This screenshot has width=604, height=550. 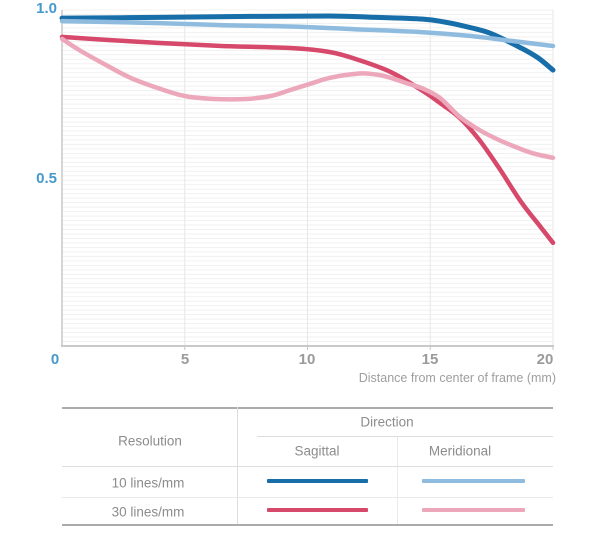 What do you see at coordinates (148, 512) in the screenshot?
I see `legend-row-label-30-lines: 30 lines/mm` at bounding box center [148, 512].